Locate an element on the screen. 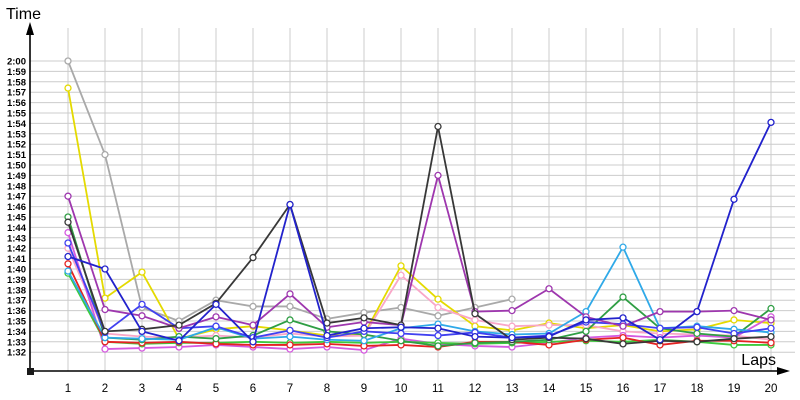  x-tick-label: 17 is located at coordinates (660, 389).